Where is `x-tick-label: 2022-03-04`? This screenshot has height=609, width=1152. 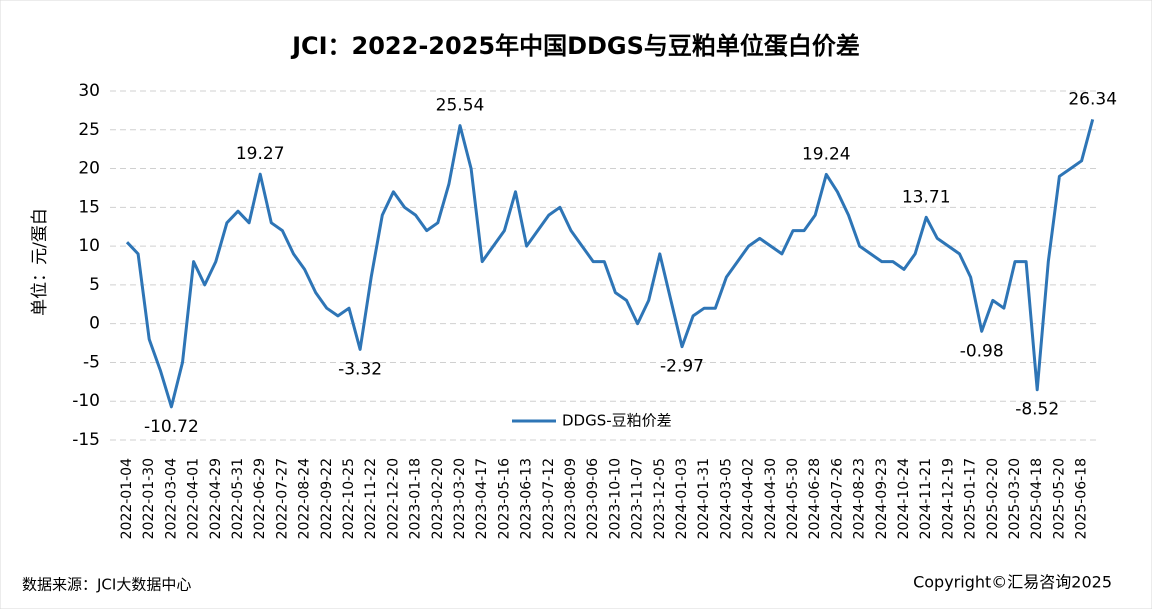 x-tick-label: 2022-03-04 is located at coordinates (171, 498).